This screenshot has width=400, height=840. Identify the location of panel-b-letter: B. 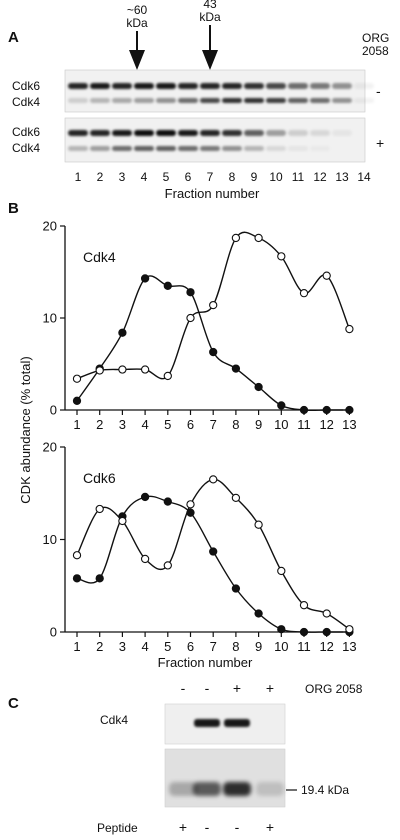
(13, 208).